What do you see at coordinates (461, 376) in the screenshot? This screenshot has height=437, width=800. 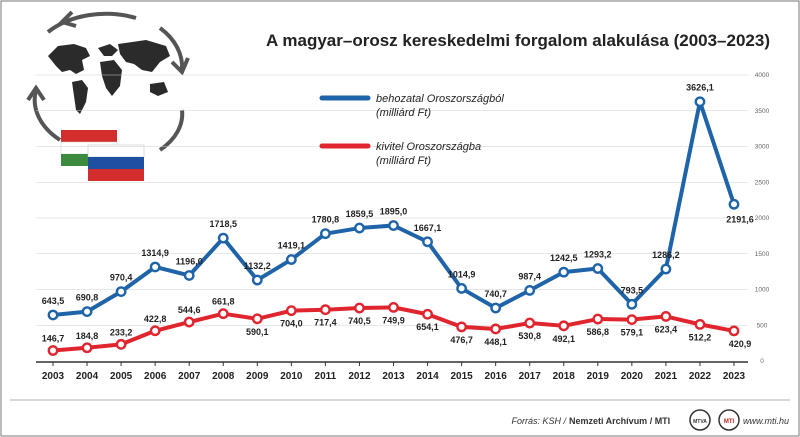 I see `x-tick-label: 2015` at bounding box center [461, 376].